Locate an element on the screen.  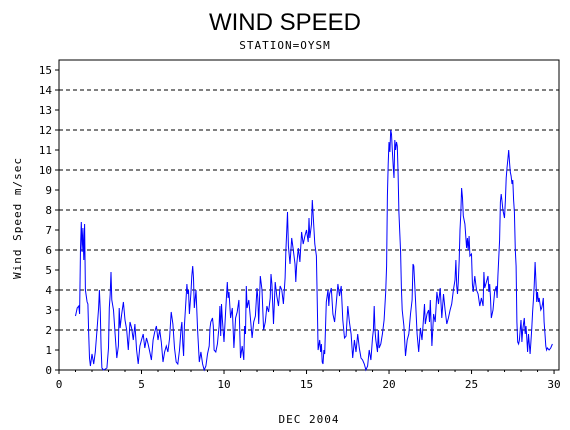
y-tick-label-11: 11 is located at coordinates (45, 150).